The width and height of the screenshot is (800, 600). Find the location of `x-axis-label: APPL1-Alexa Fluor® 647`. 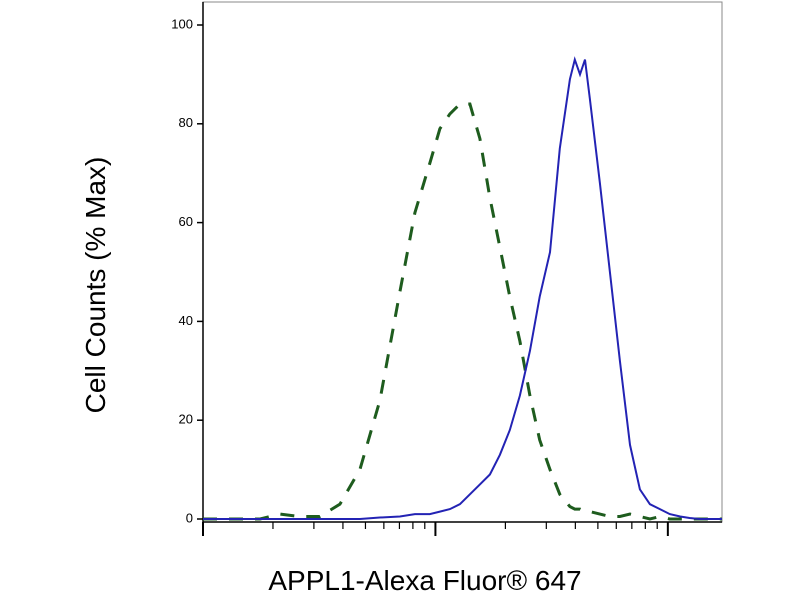

x-axis-label: APPL1-Alexa Fluor® 647 is located at coordinates (424, 580).